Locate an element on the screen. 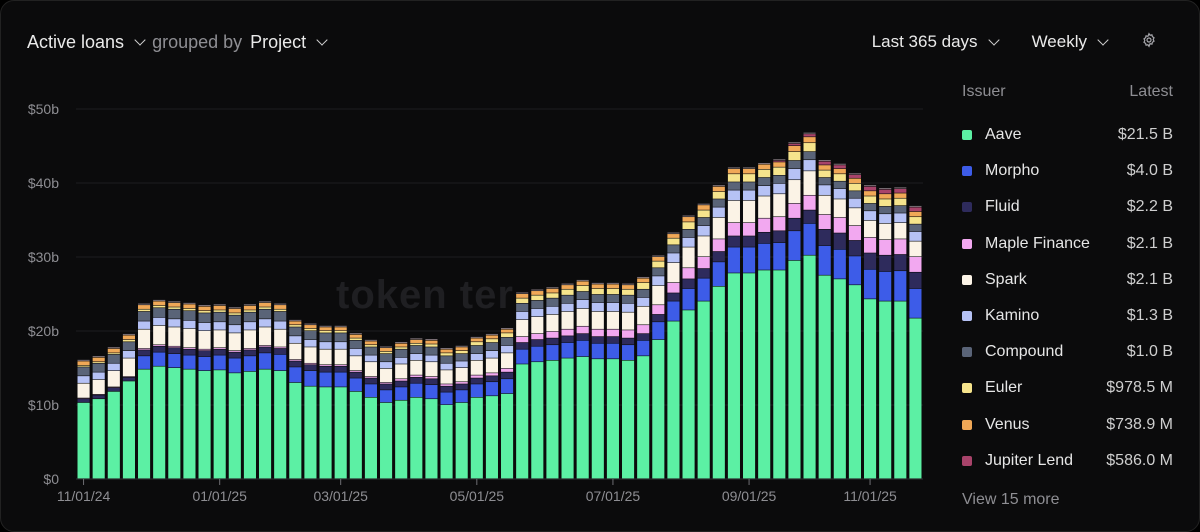 This screenshot has height=532, width=1200. bar-segment-jupiter-lend is located at coordinates (824, 163).